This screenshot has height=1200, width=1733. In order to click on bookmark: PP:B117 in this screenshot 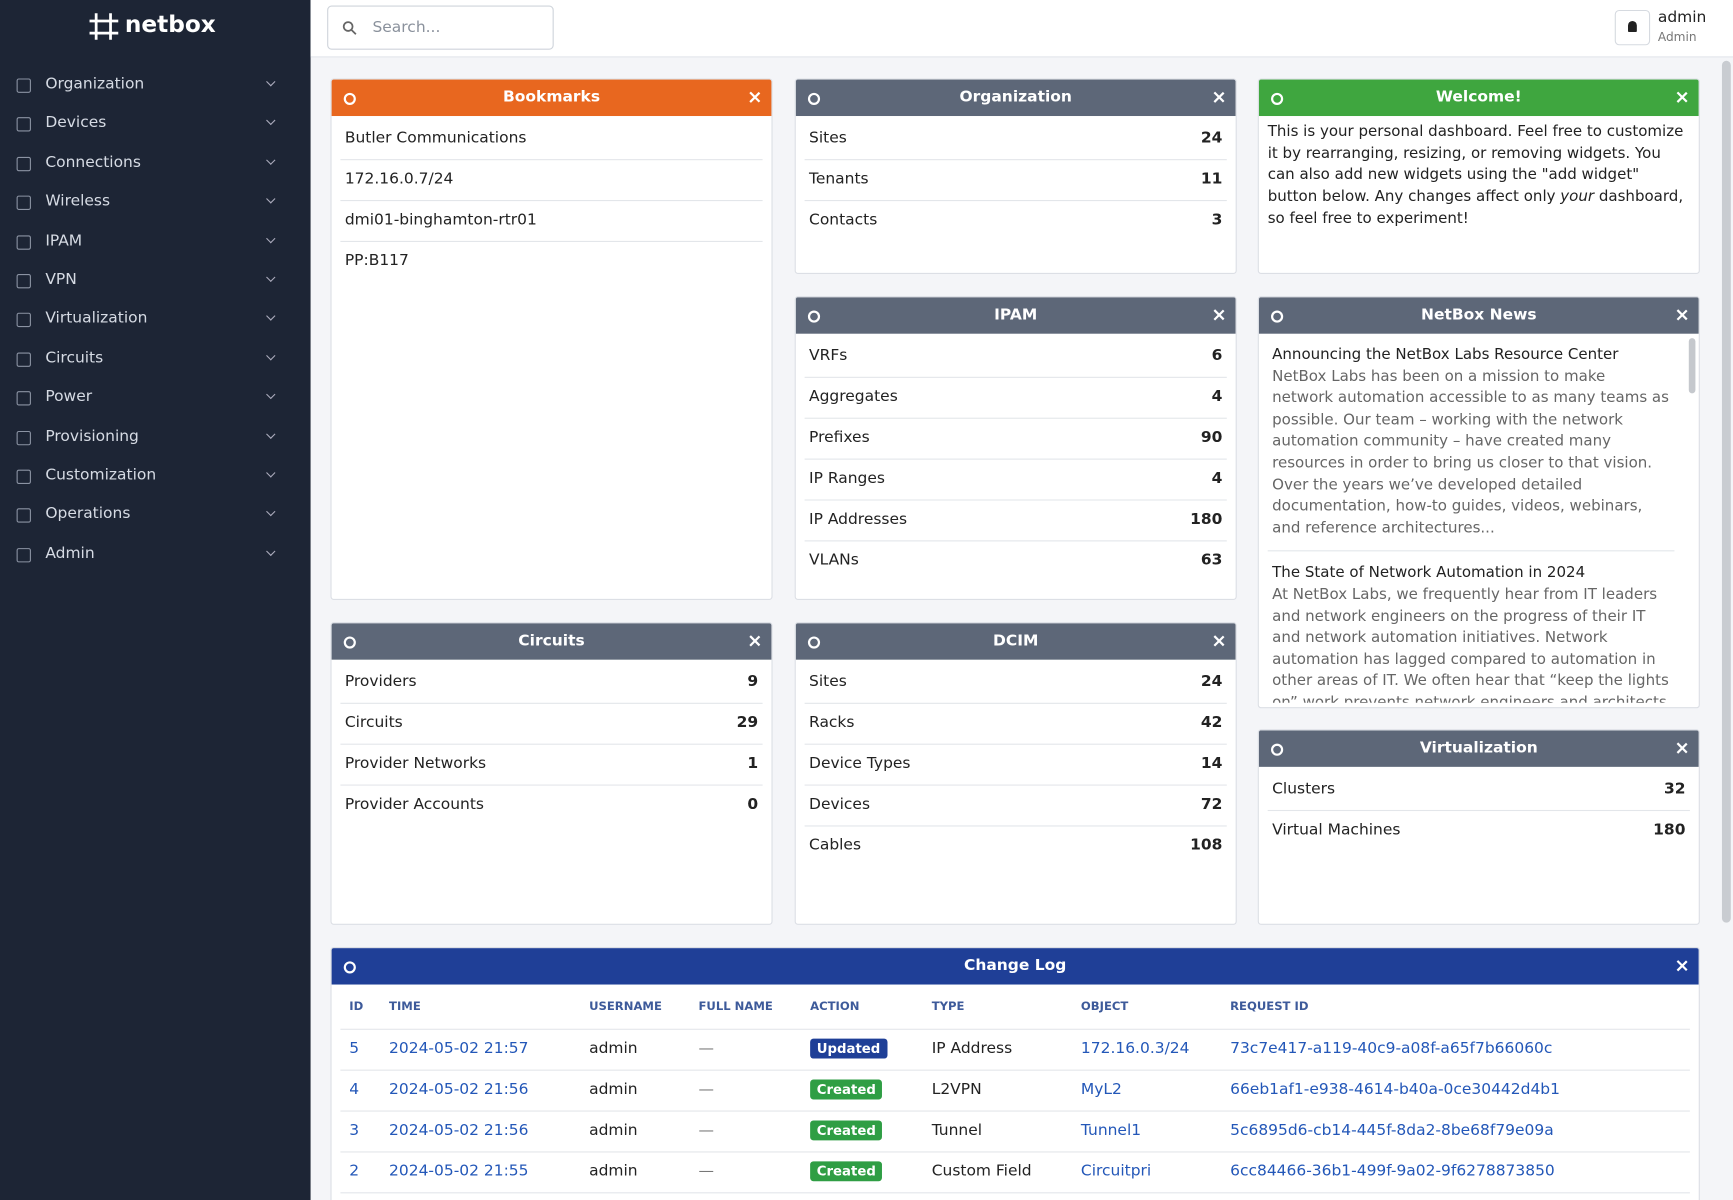, I will do `click(551, 262)`.